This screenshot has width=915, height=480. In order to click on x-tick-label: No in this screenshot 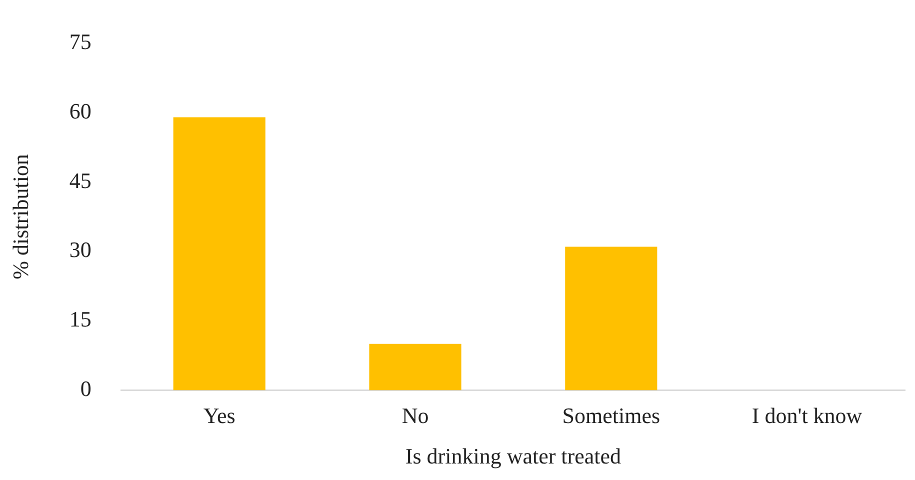, I will do `click(415, 415)`.